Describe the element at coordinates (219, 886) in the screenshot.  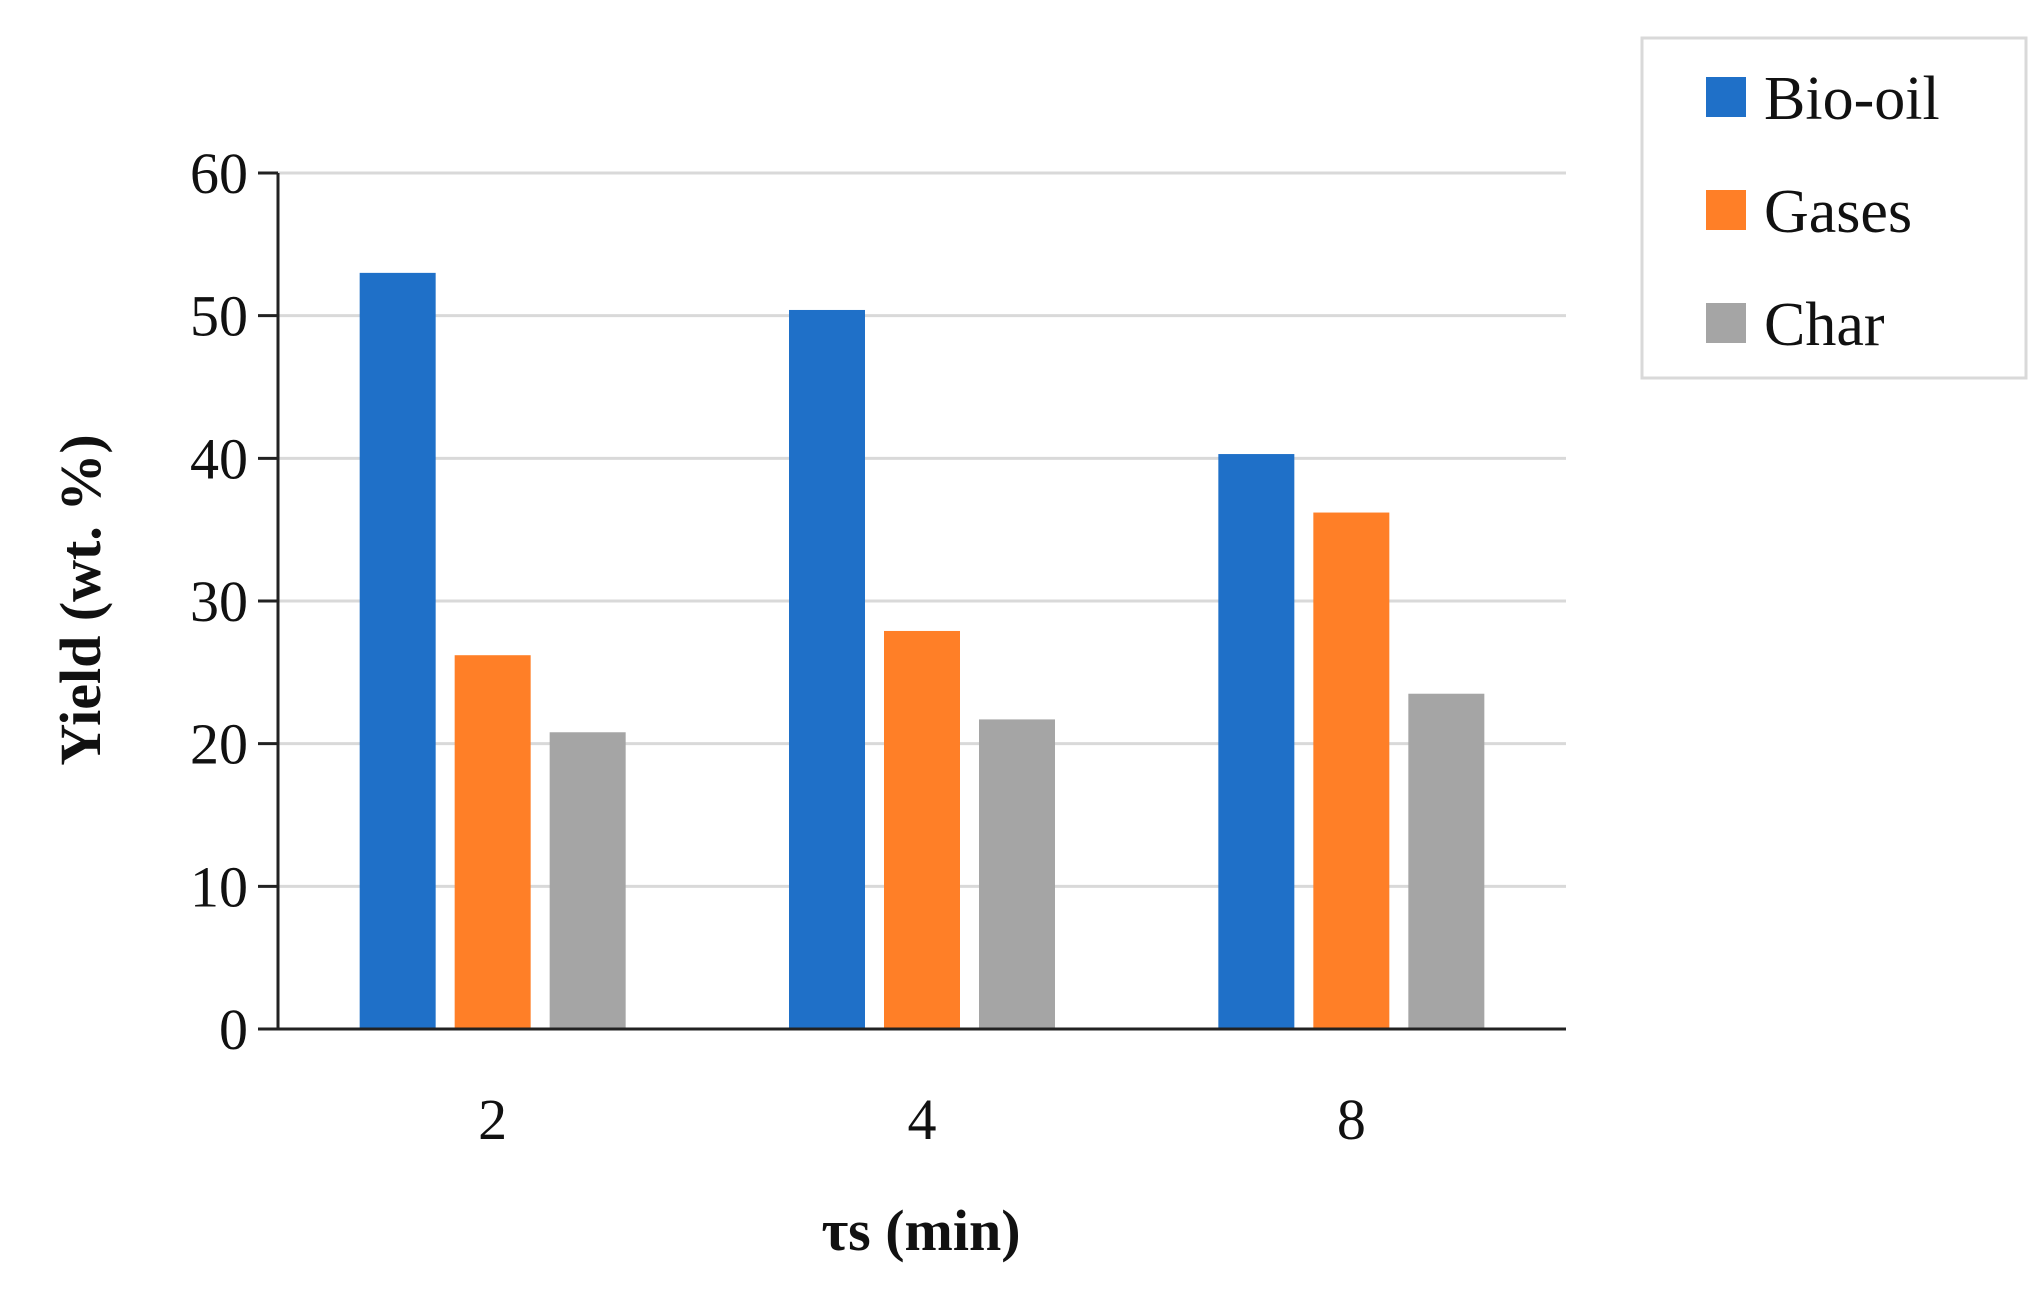
I see `y-tick-label: 10` at that location.